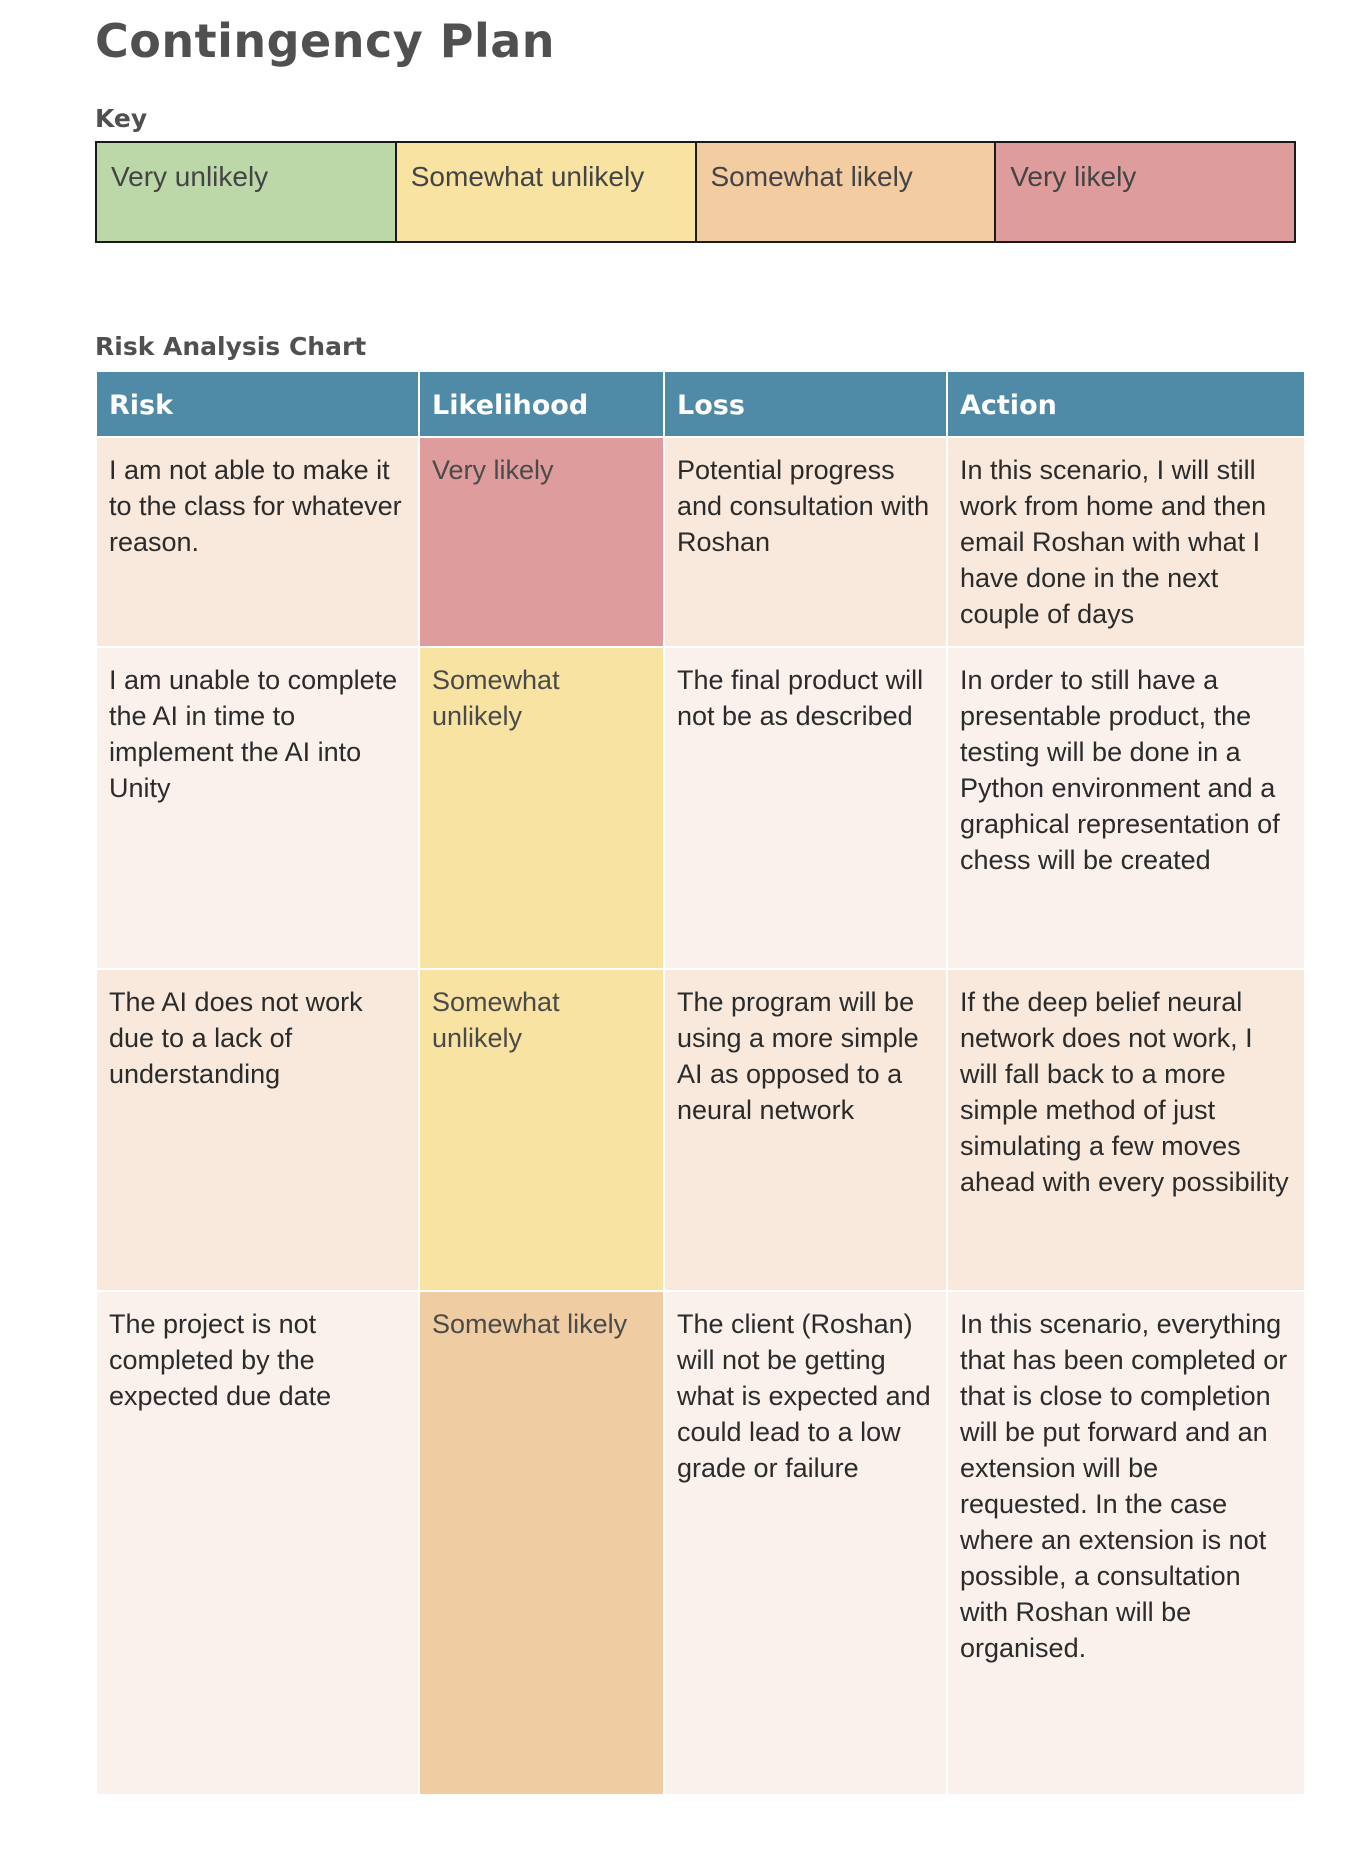 This screenshot has height=1862, width=1354. I want to click on column-header-likelihood: Likelihood, so click(541, 404).